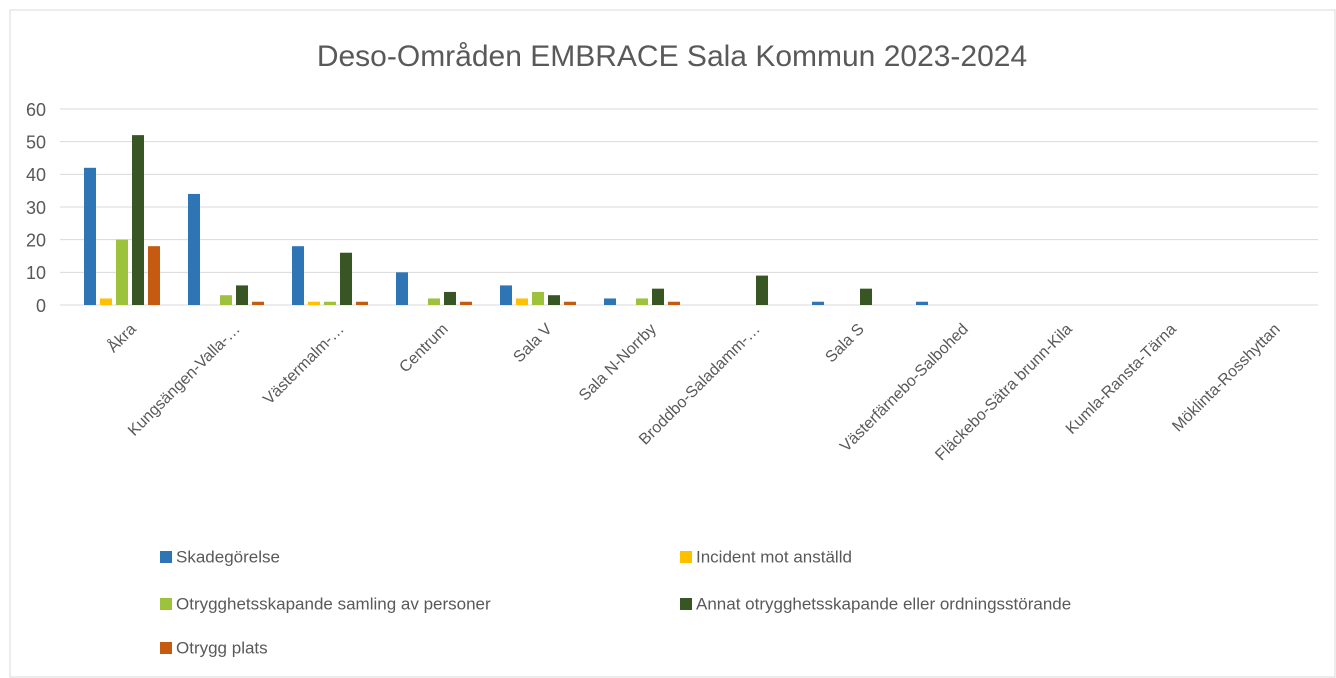  Describe the element at coordinates (36, 273) in the screenshot. I see `y-tick-label: 10` at that location.